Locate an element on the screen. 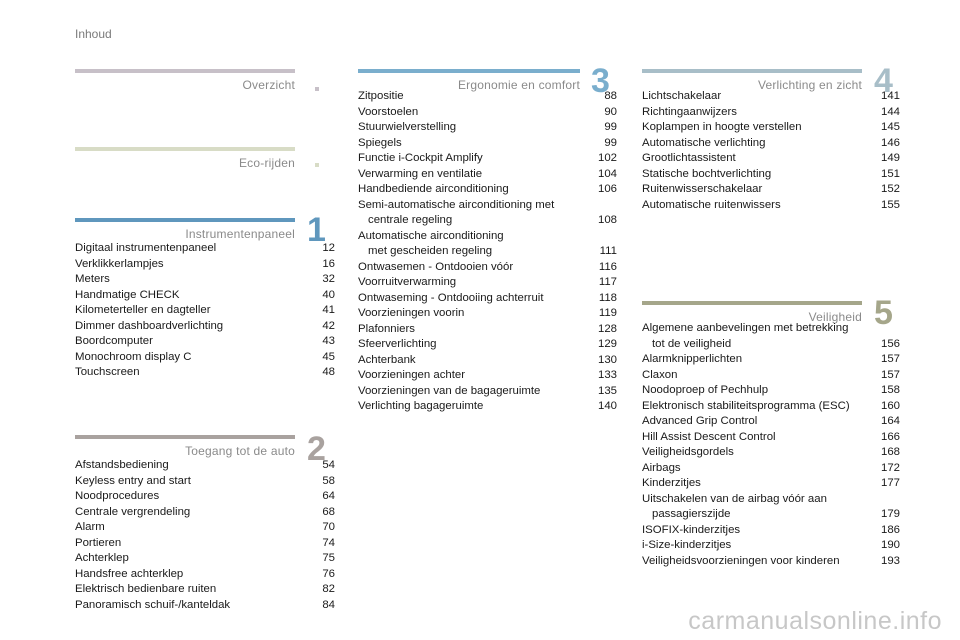  toc-entry: Voorzieningen voorin 119 is located at coordinates (487, 314).